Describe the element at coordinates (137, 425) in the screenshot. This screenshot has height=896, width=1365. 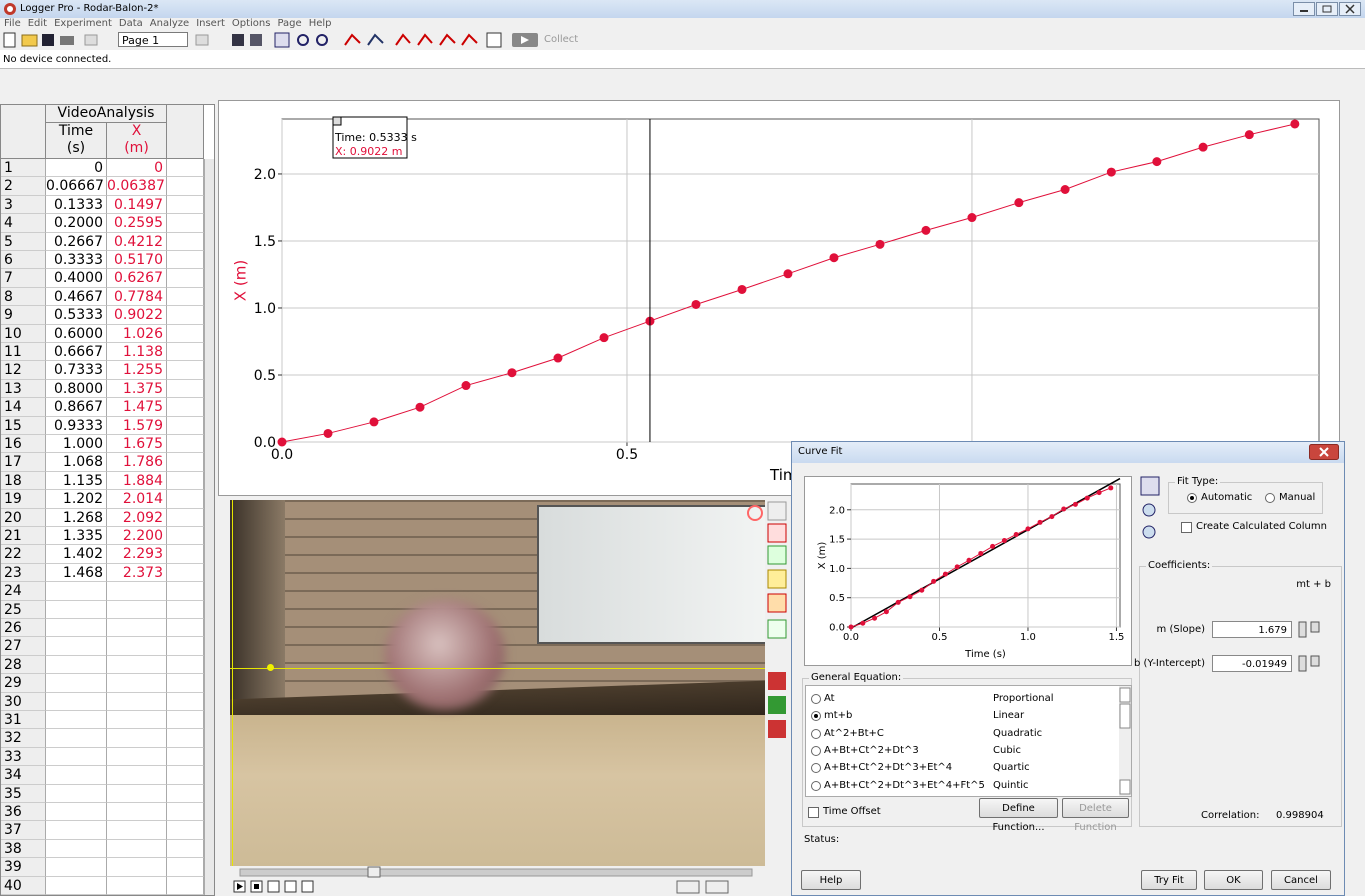
I see `table-cell: 1.579` at that location.